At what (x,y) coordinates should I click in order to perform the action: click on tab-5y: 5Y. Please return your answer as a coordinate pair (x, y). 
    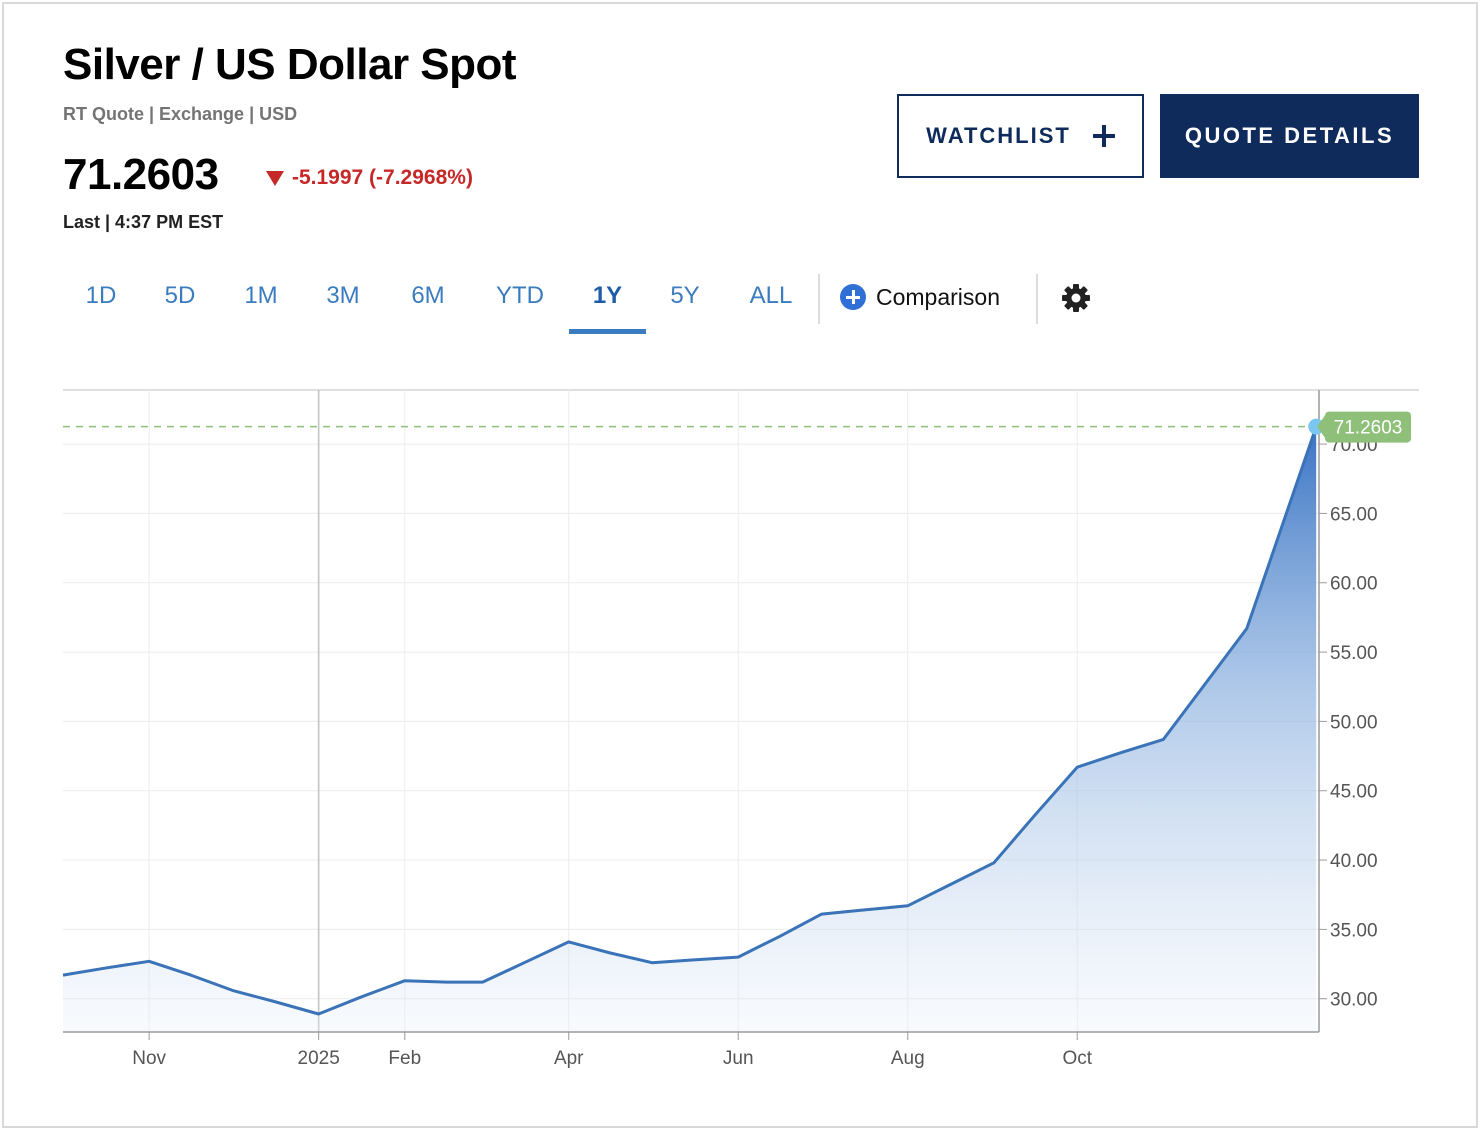
    Looking at the image, I should click on (685, 295).